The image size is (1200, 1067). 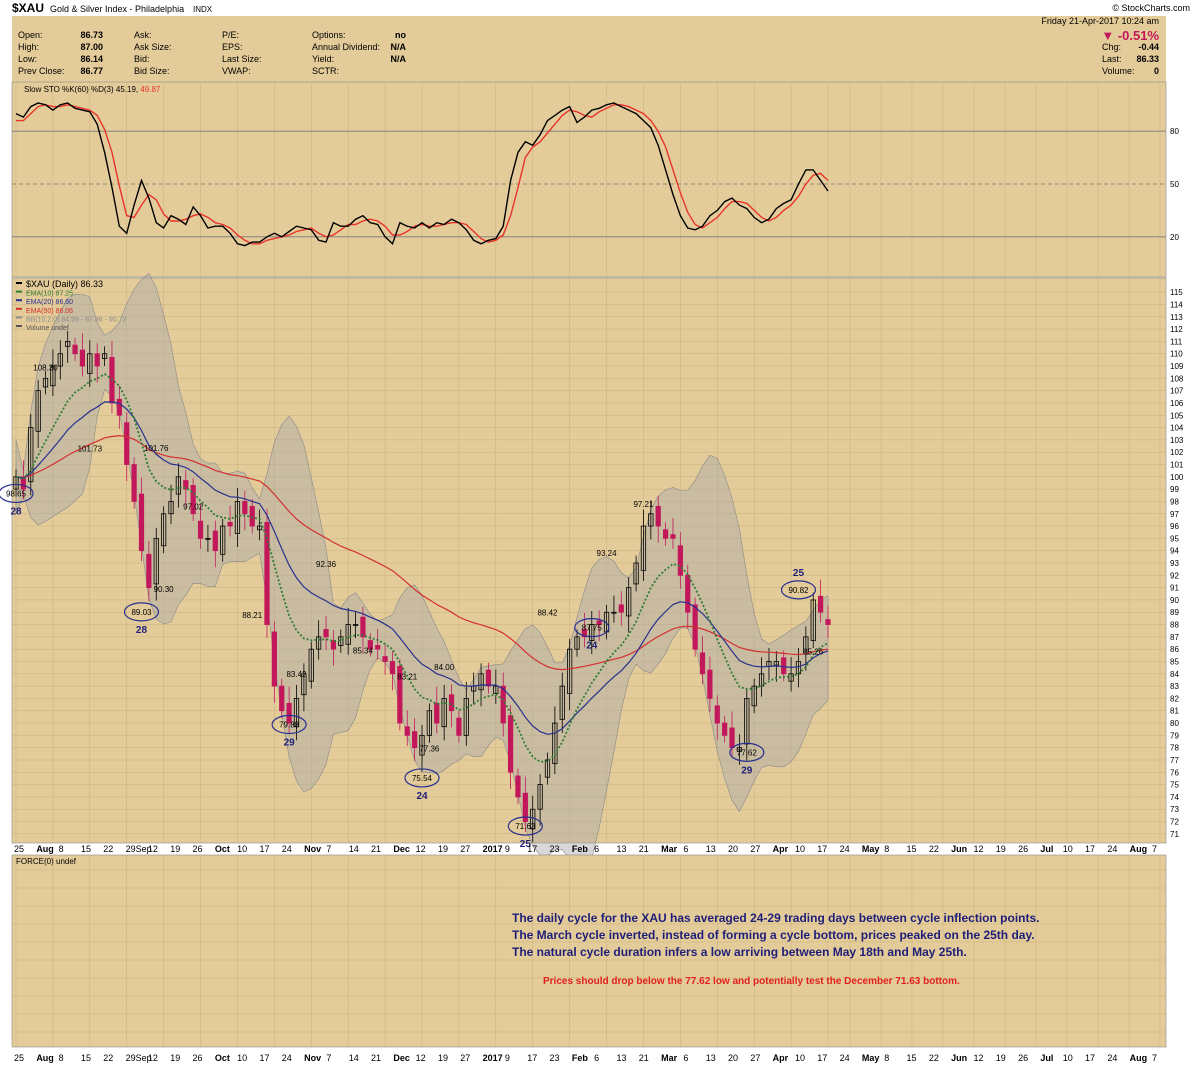 What do you see at coordinates (175, 849) in the screenshot?
I see `x-tick-label: 19` at bounding box center [175, 849].